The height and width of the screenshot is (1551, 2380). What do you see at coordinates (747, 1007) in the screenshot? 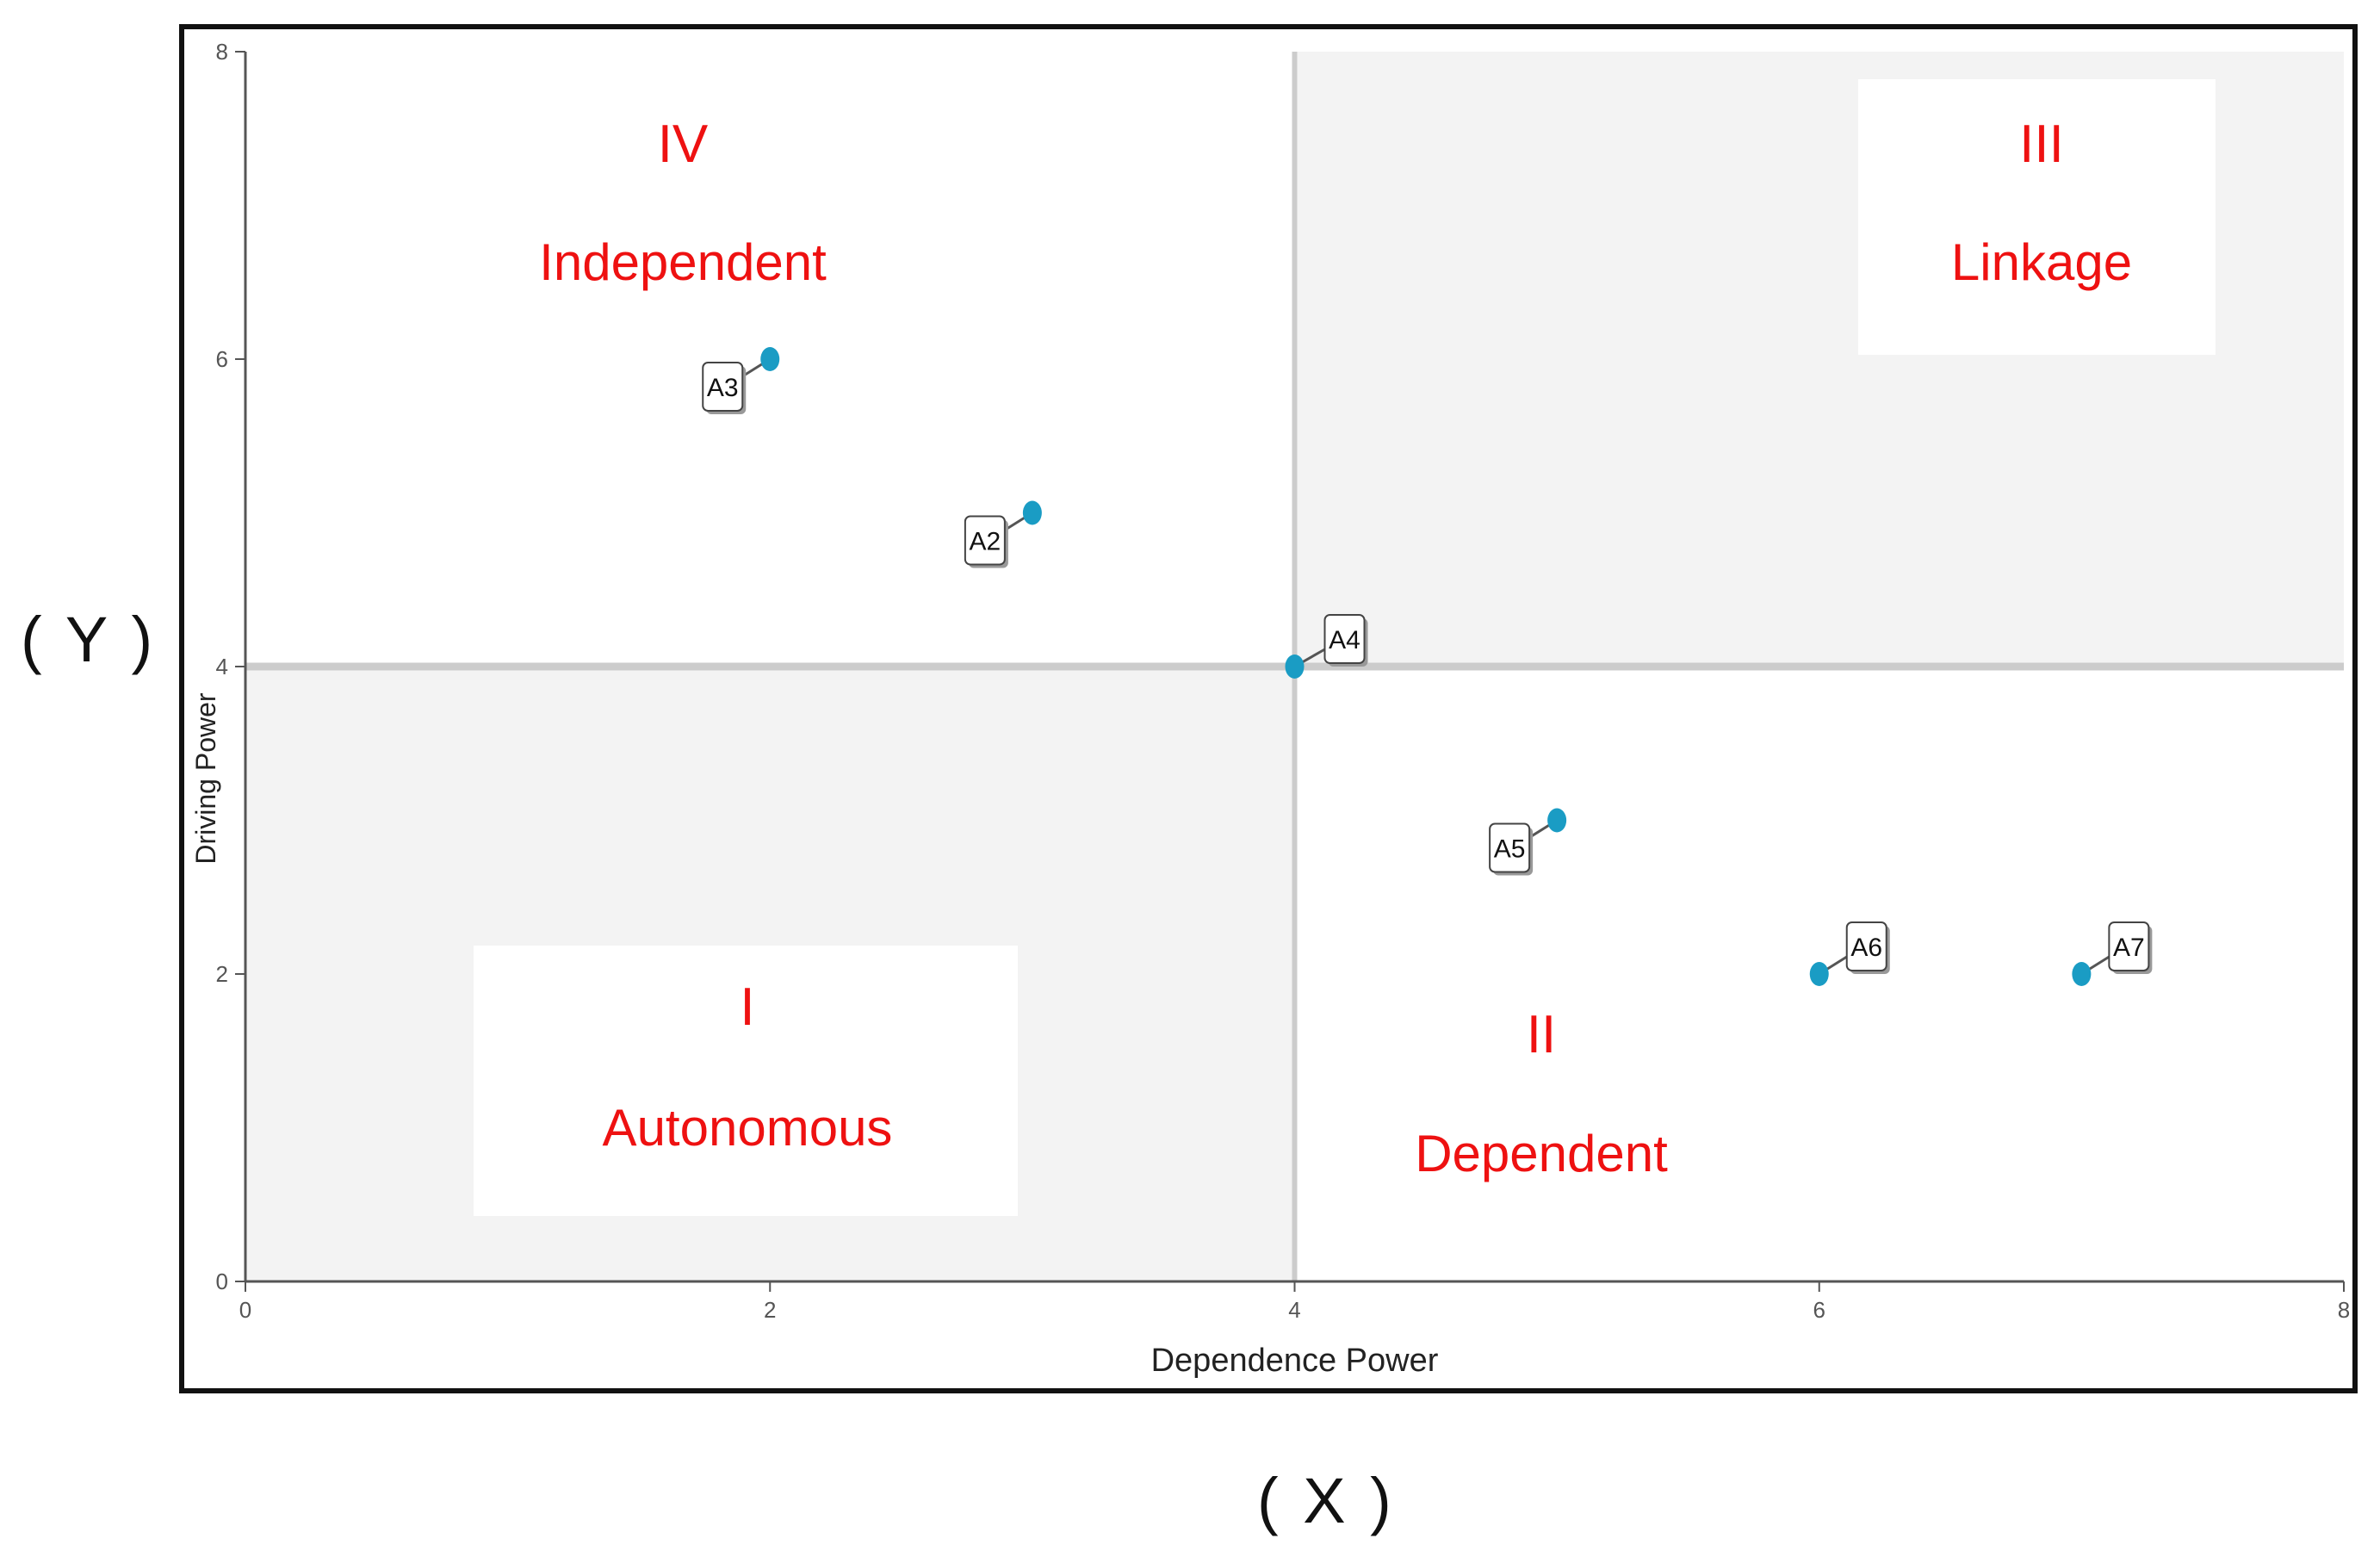
I see `quadrant-numeral-autonomous: I` at bounding box center [747, 1007].